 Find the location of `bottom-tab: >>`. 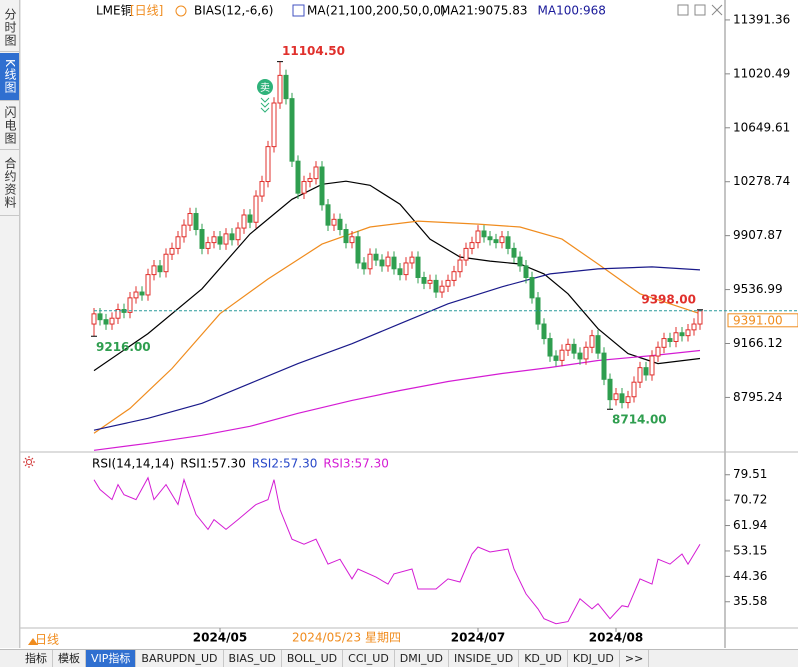

bottom-tab: >> is located at coordinates (635, 658).